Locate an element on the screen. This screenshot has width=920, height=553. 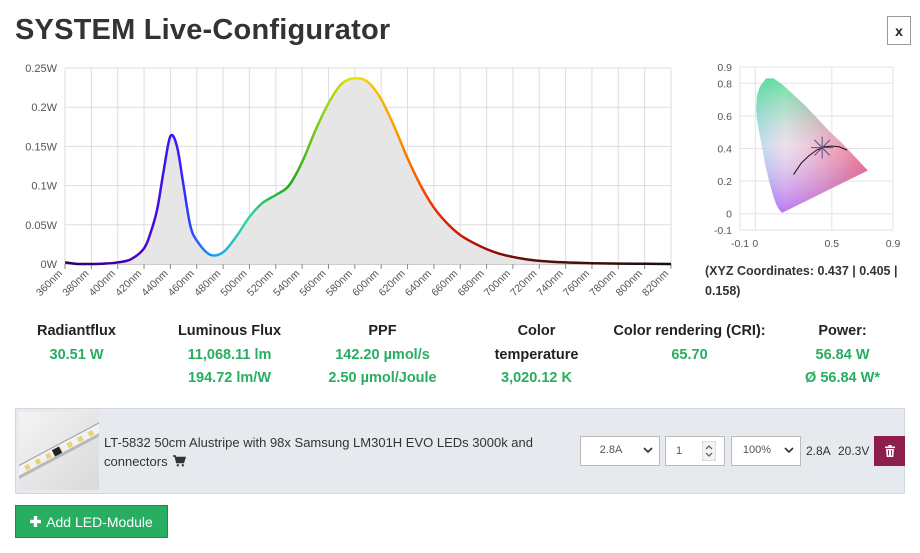
star-ray is located at coordinates (822, 147).